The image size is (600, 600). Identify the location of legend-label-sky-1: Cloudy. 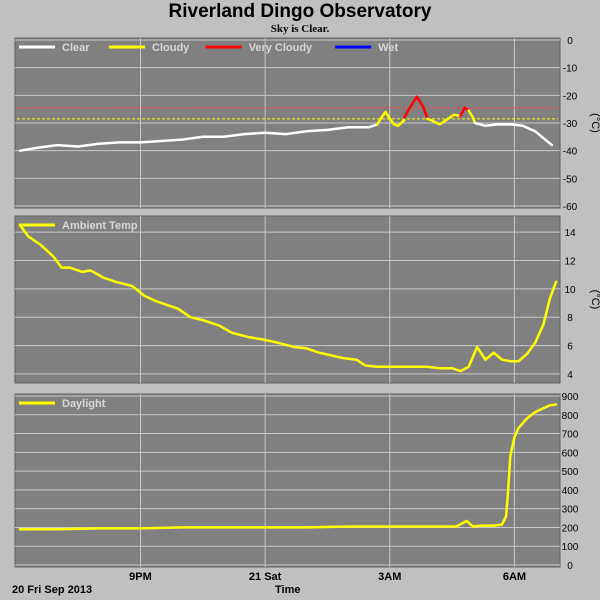
(171, 48).